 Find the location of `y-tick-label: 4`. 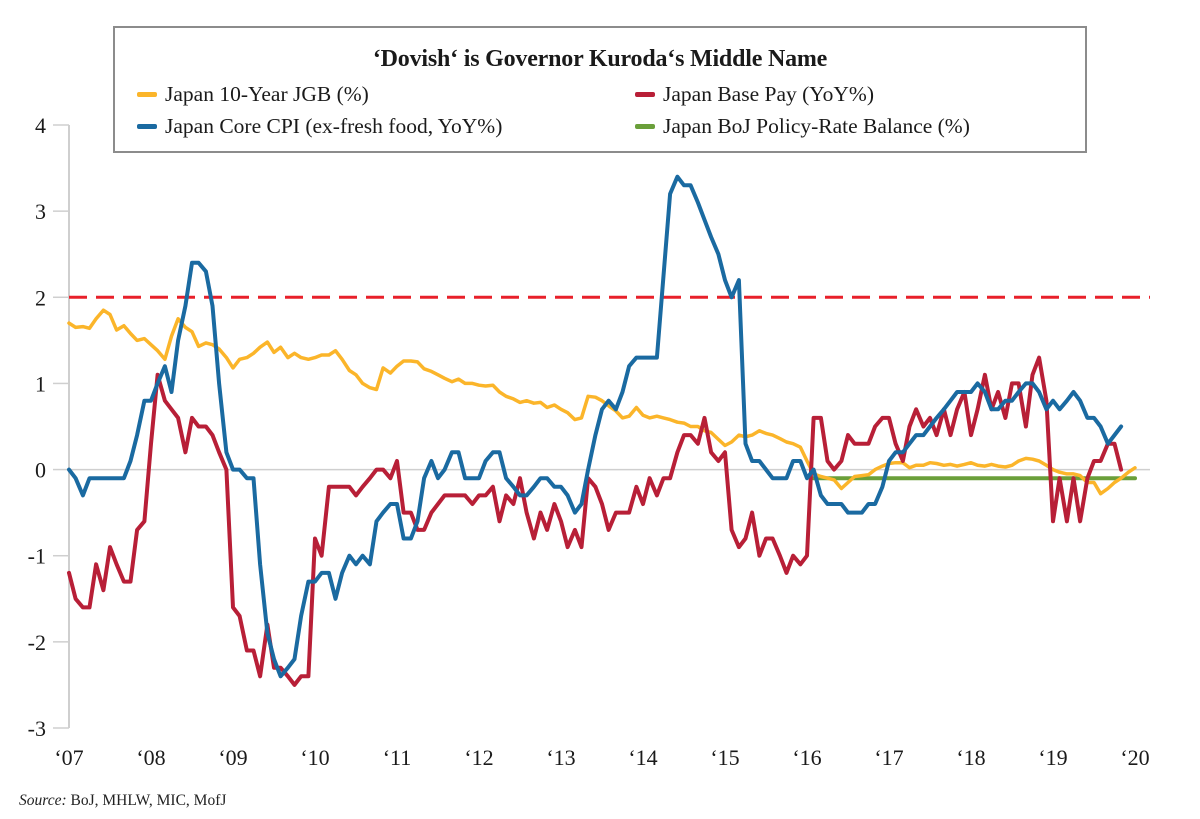

y-tick-label: 4 is located at coordinates (40, 125).